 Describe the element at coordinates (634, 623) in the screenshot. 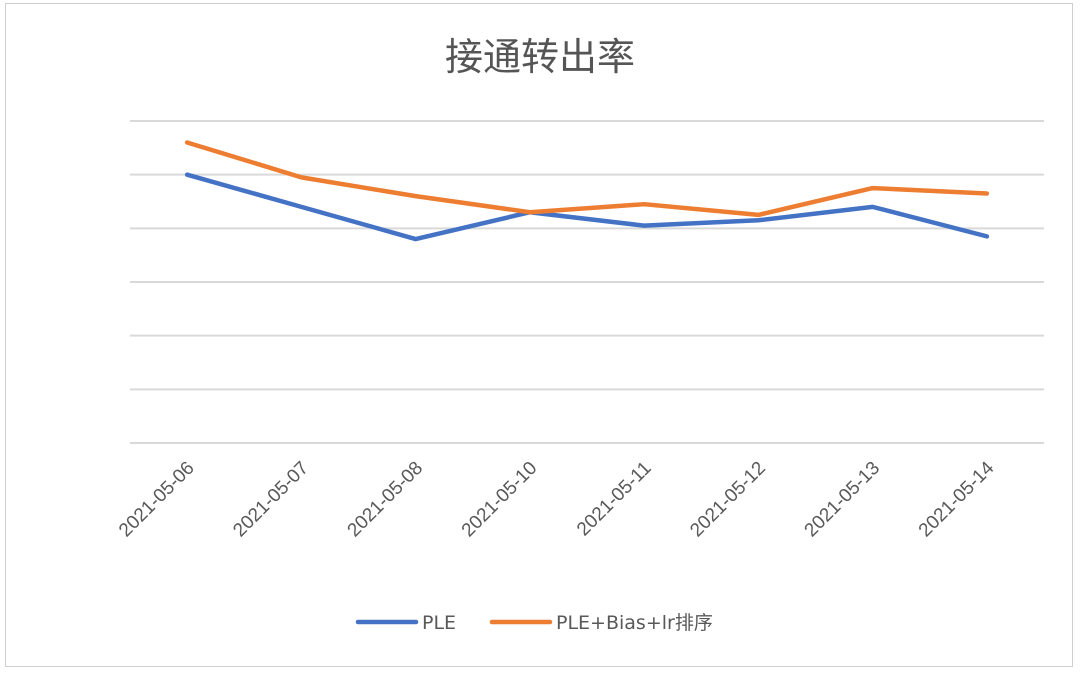

I see `legend-label-2: PLE+Bias+lr排序` at that location.